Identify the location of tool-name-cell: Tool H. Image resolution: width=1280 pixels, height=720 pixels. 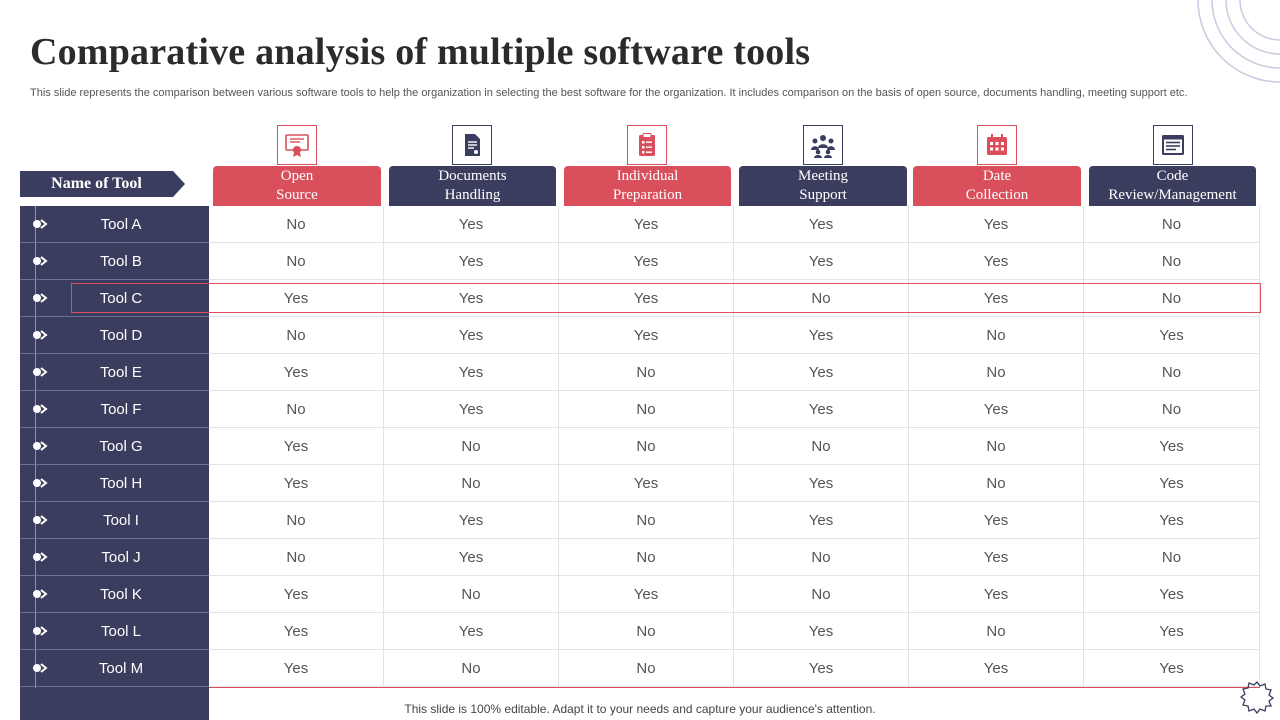
(114, 483).